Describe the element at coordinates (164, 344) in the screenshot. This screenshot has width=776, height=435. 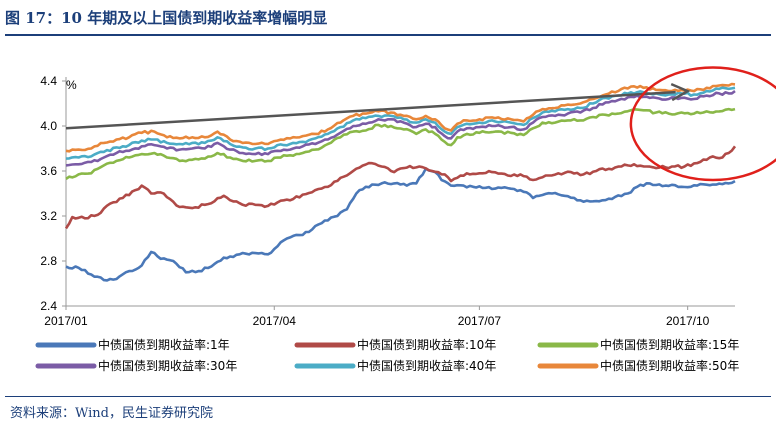
I see `legend-label-0: 中债国债到期收益率:1年` at that location.